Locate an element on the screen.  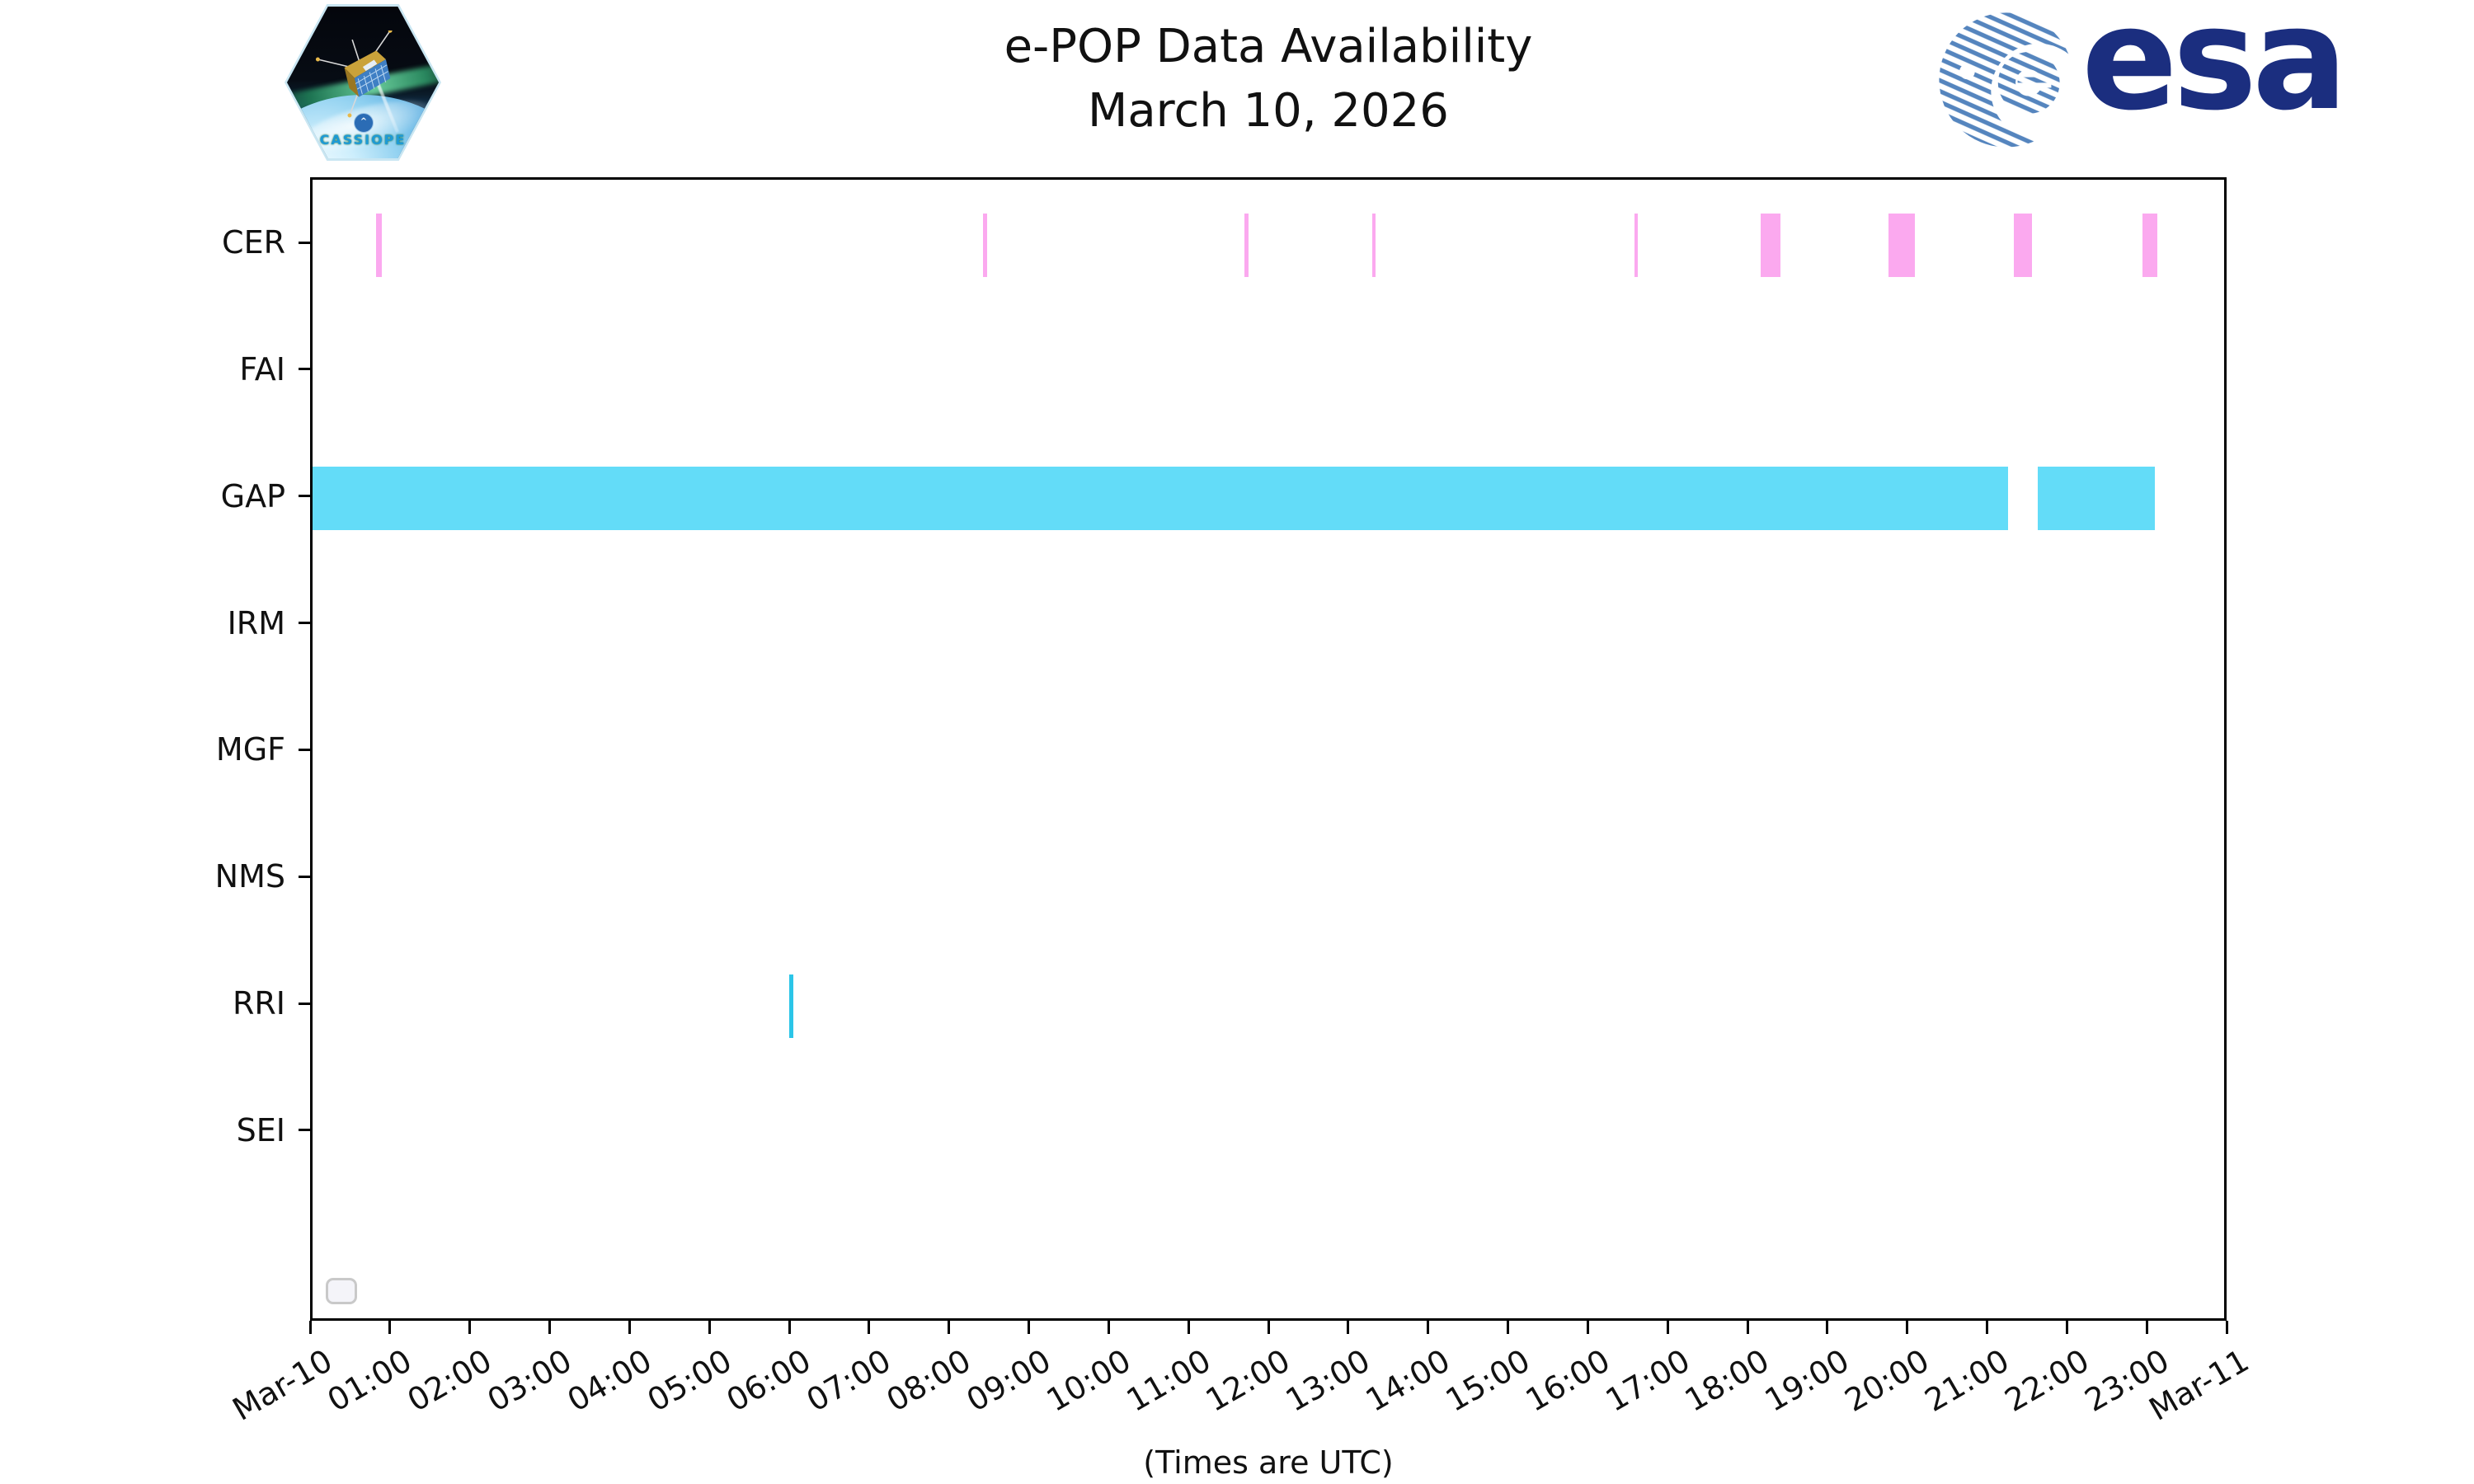
x-tick-label-mar-10: Mar-10 is located at coordinates (282, 1385).